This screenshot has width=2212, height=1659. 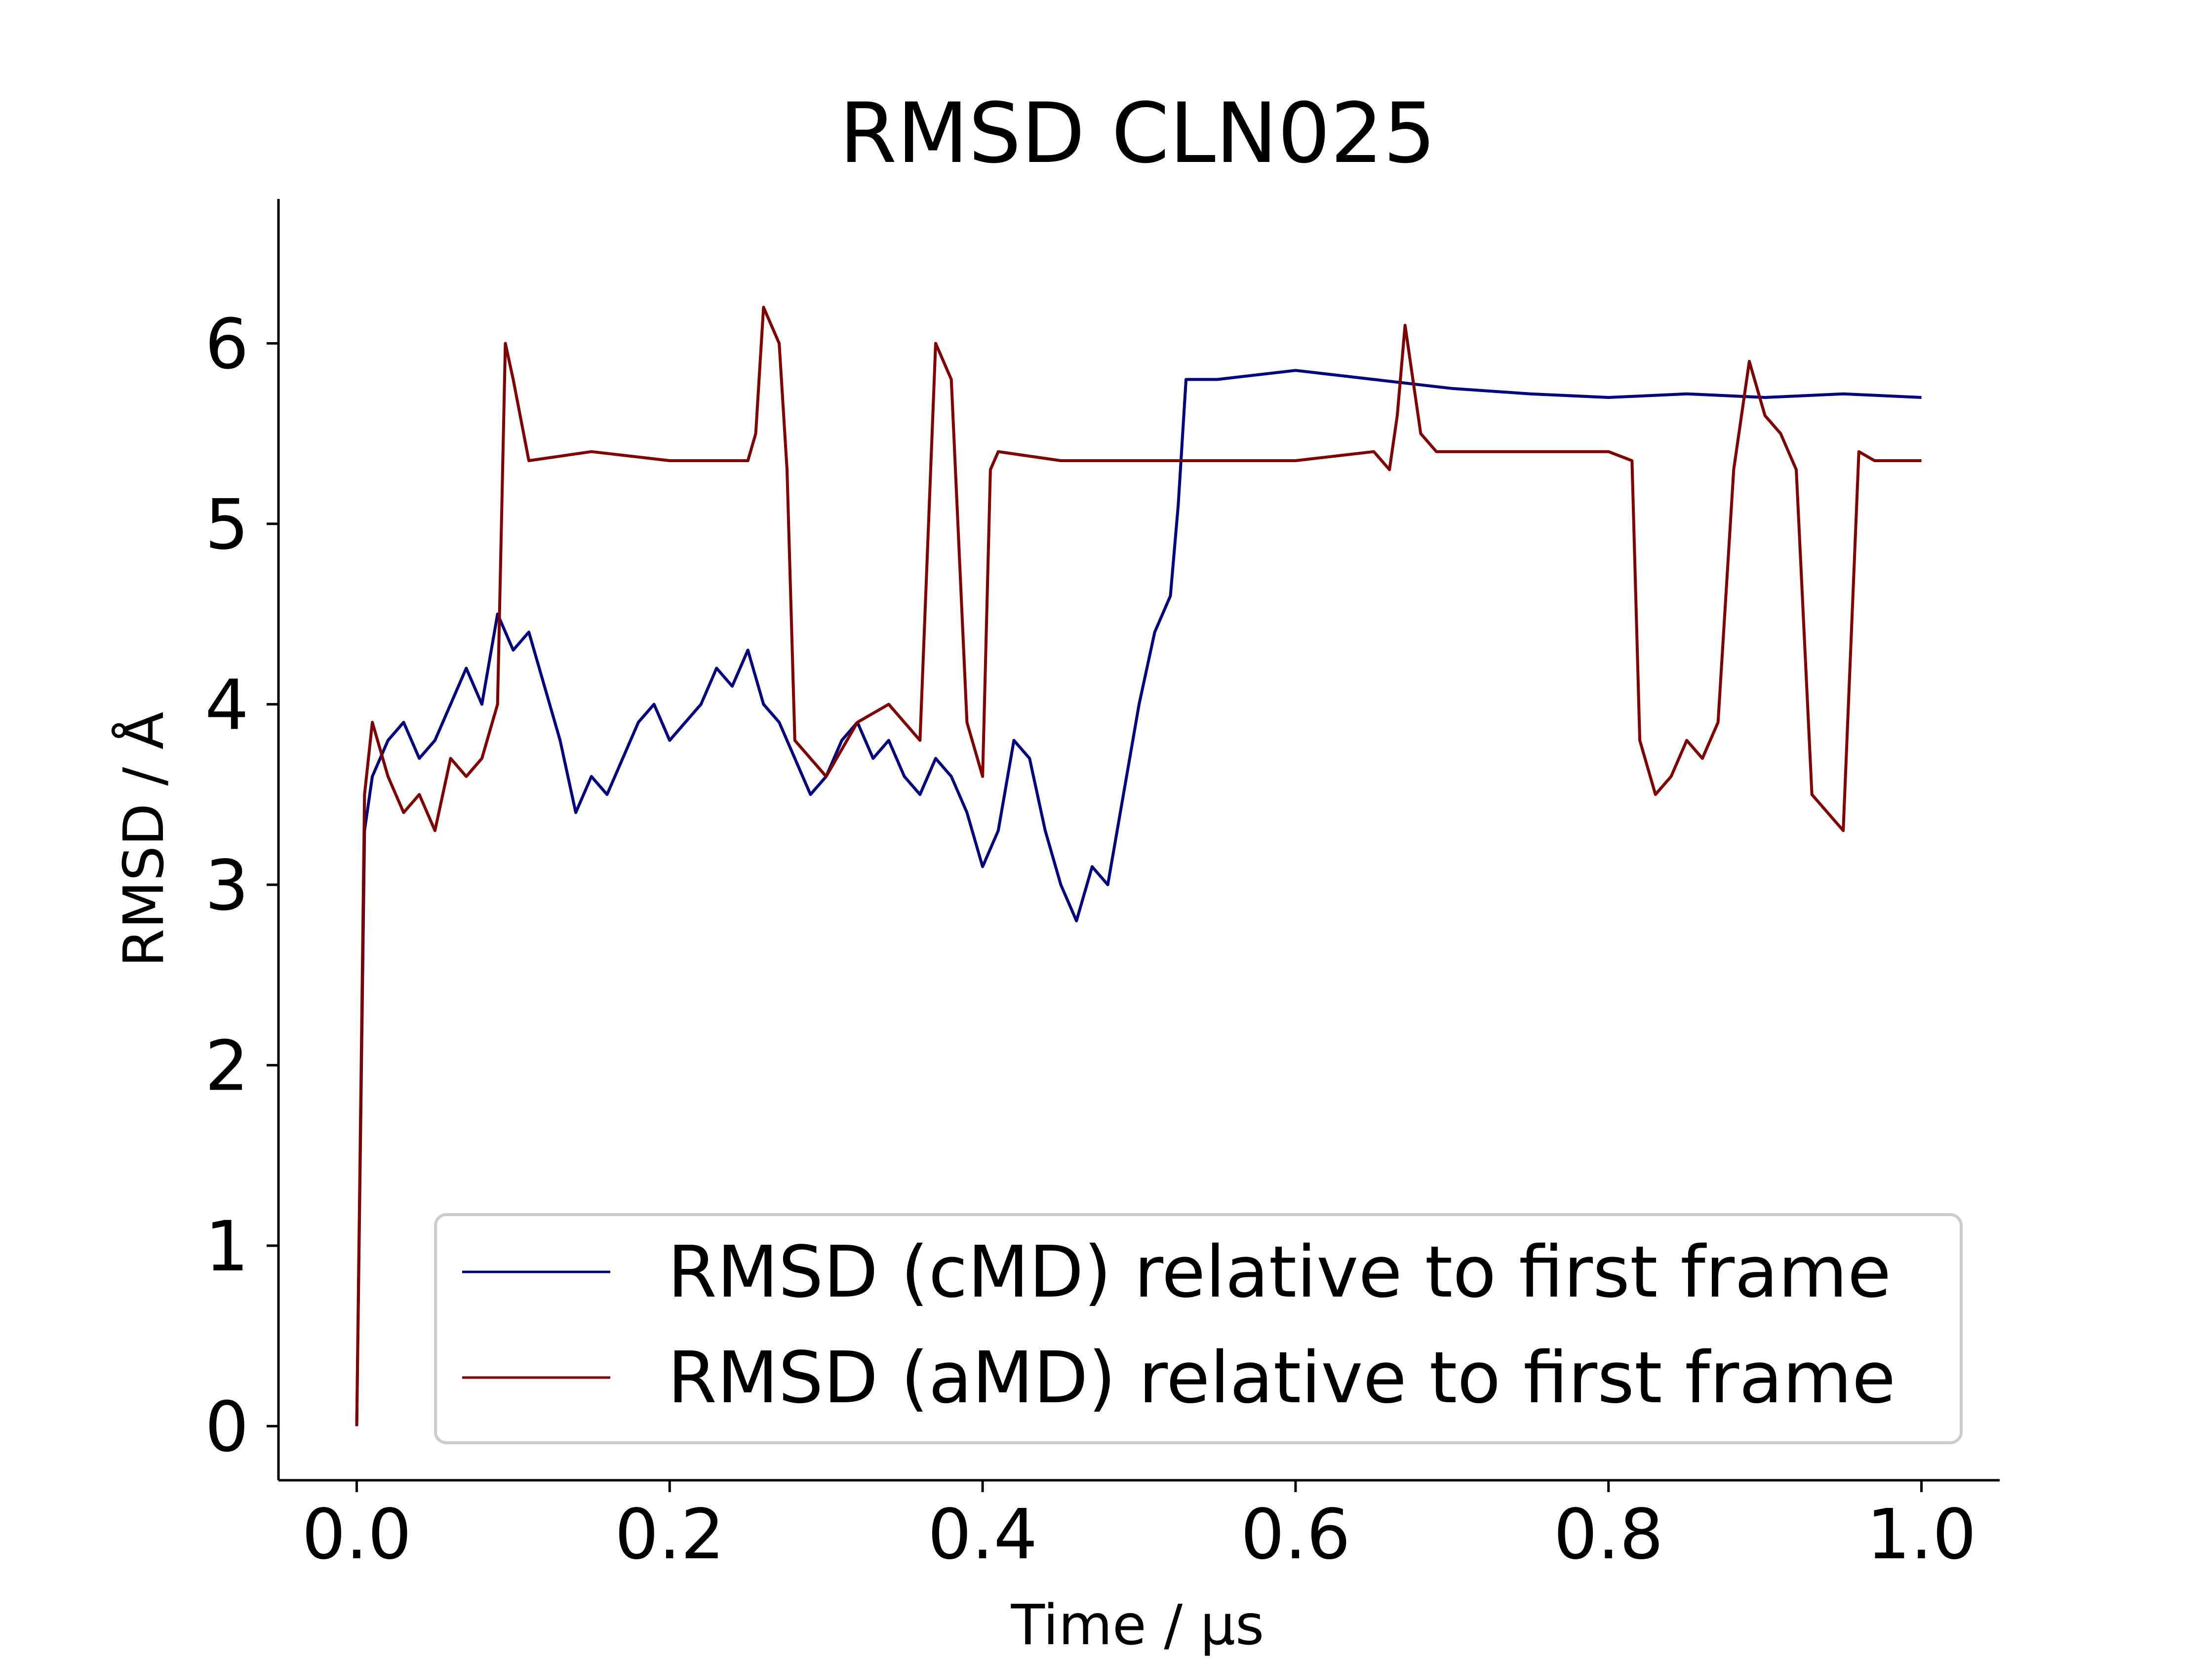 I want to click on y-tick-label: 0, so click(x=227, y=1427).